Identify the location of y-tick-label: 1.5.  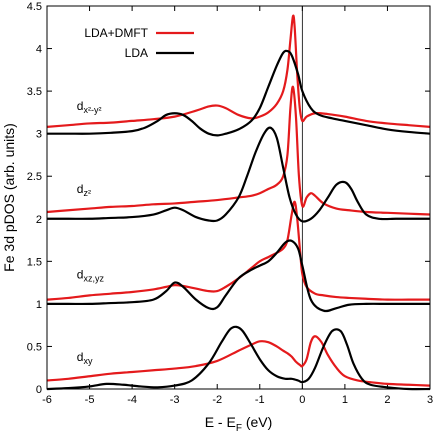
(34, 262).